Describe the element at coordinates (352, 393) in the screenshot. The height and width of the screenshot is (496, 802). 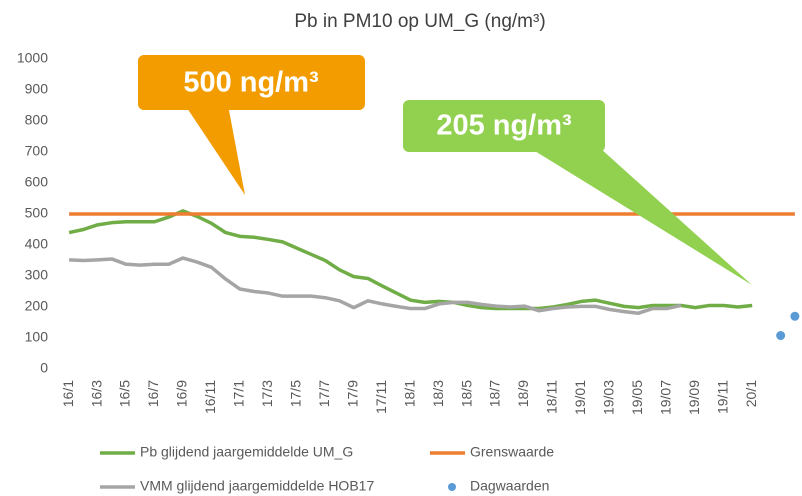
I see `x-tick-label: 17/9` at that location.